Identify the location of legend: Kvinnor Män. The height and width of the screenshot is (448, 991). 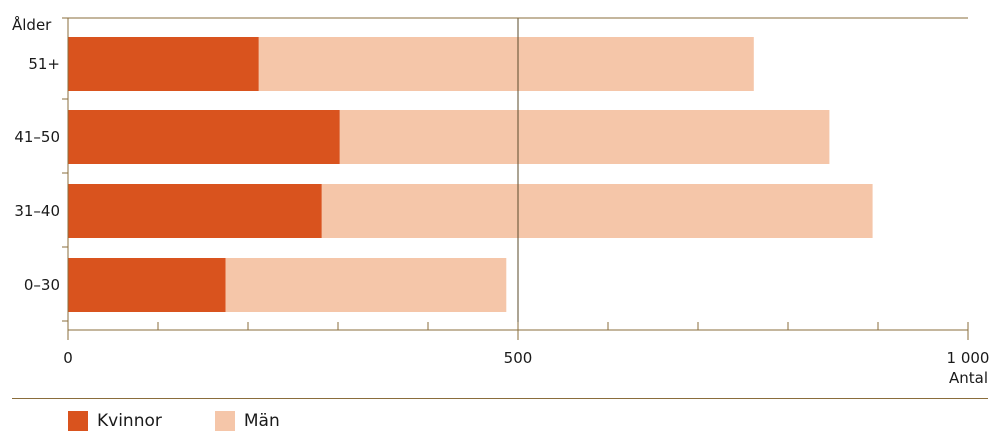
(200, 421).